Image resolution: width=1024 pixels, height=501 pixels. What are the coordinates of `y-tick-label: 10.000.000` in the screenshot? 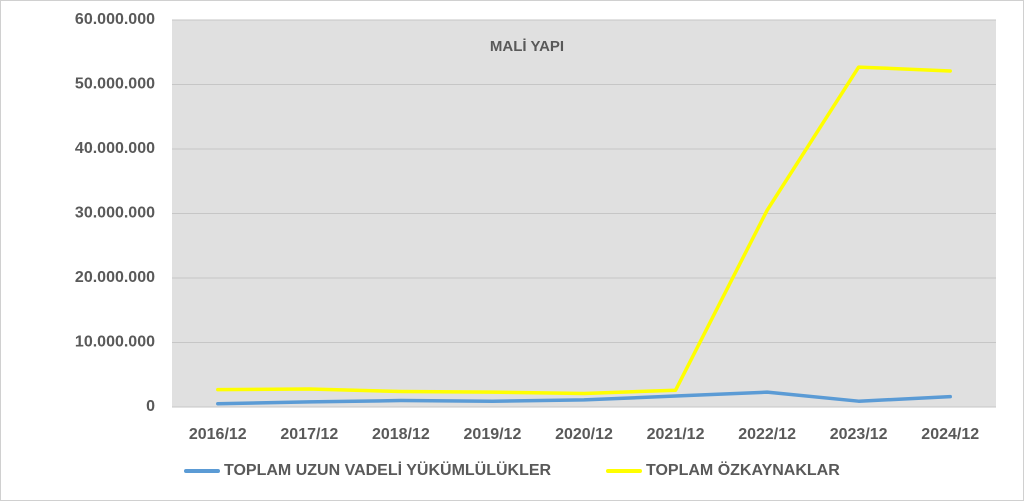 It's located at (115, 342).